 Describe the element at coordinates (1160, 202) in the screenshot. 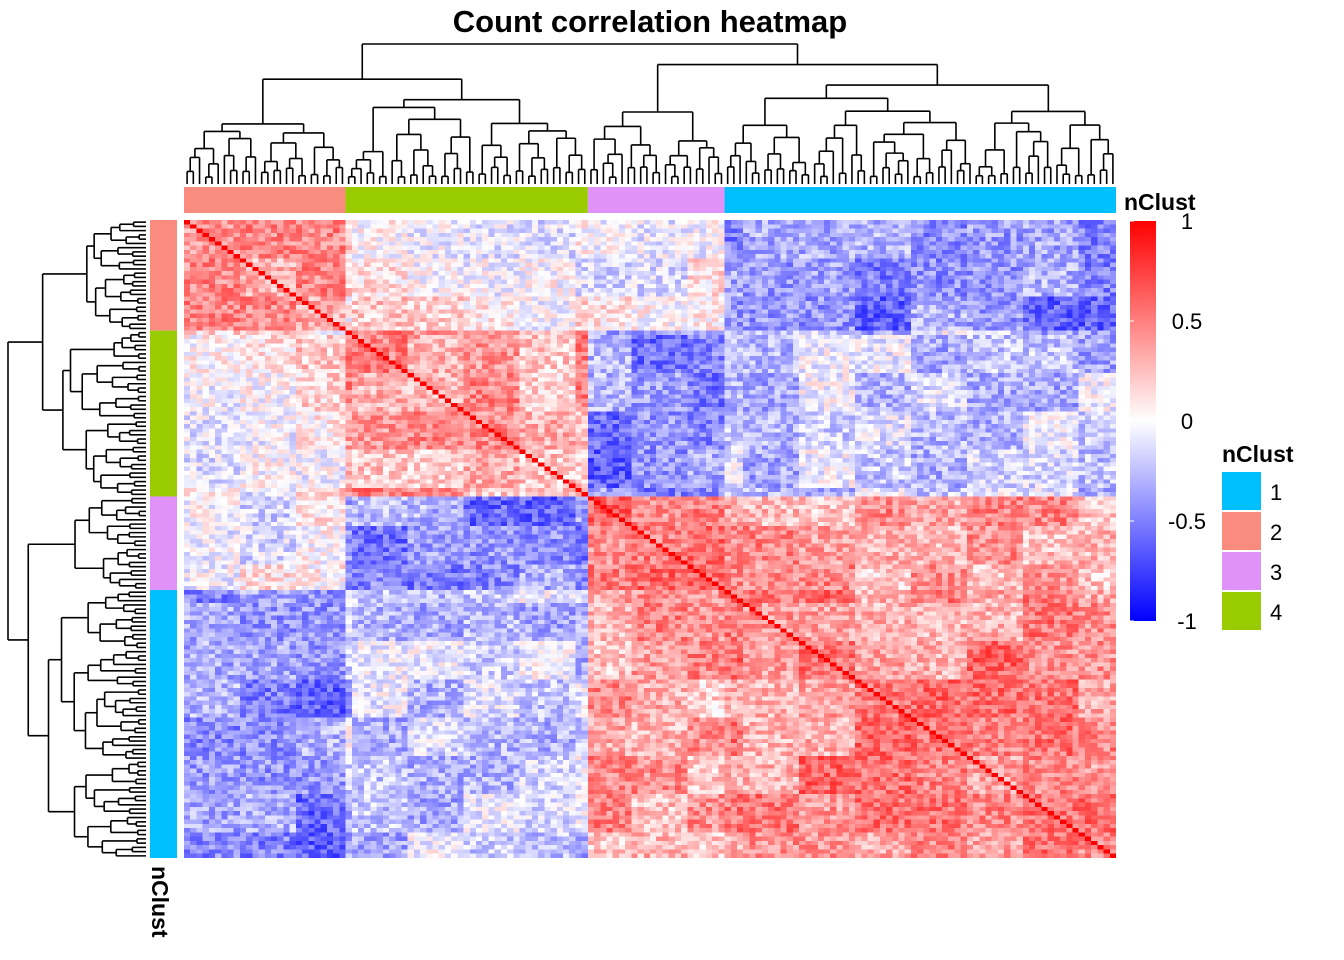

I see `column-annotation-label: nClust` at that location.